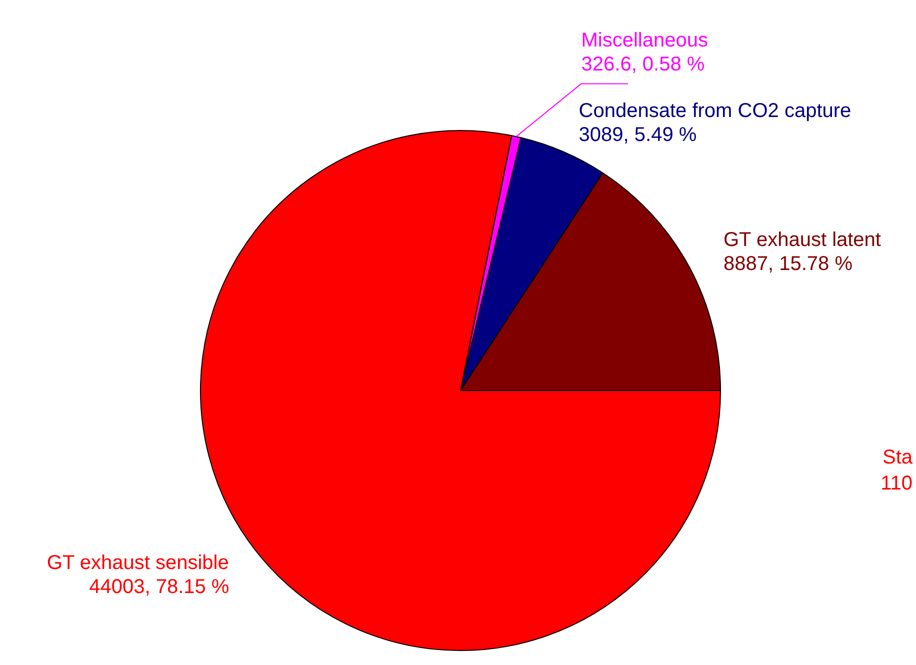  Describe the element at coordinates (643, 65) in the screenshot. I see `data-label: 326.6, 0.58 %` at that location.